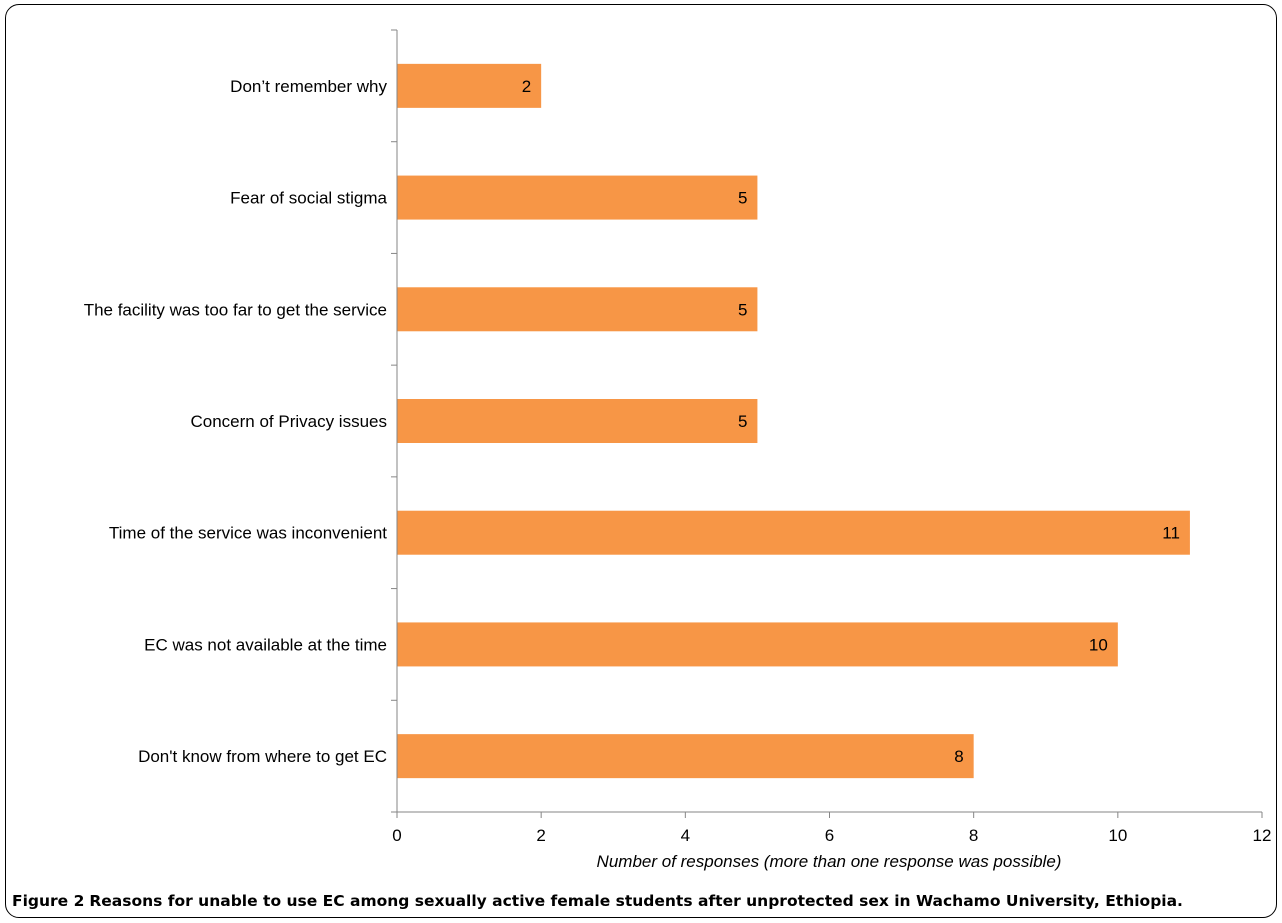 The width and height of the screenshot is (1282, 923). Describe the element at coordinates (973, 835) in the screenshot. I see `x-tick-label: 8` at that location.